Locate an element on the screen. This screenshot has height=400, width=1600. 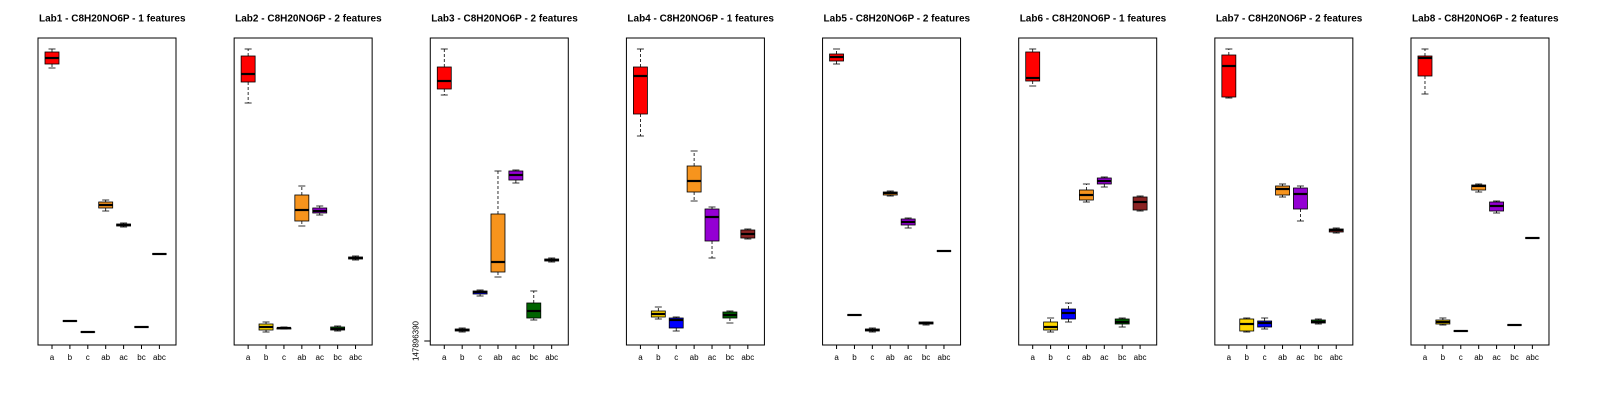
panel-title: Lab3 - C8H20NO6P - 2 features is located at coordinates (504, 19).